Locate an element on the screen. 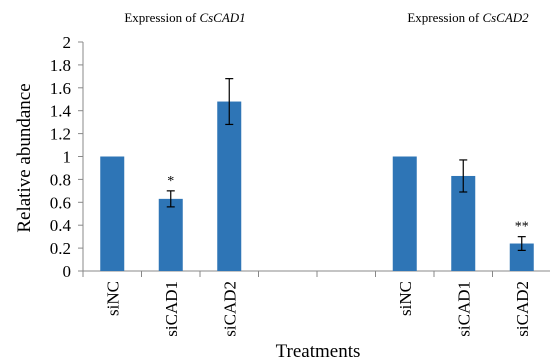  significance-marker: ** is located at coordinates (522, 227).